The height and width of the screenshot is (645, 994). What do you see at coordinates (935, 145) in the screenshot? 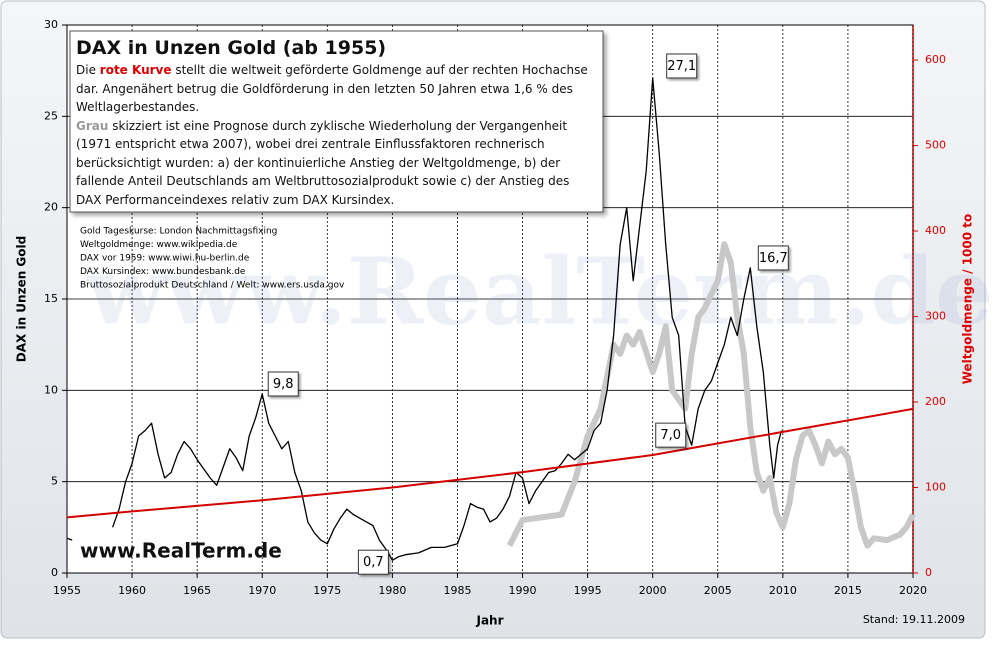
I see `y2-tick-label: 500` at bounding box center [935, 145].